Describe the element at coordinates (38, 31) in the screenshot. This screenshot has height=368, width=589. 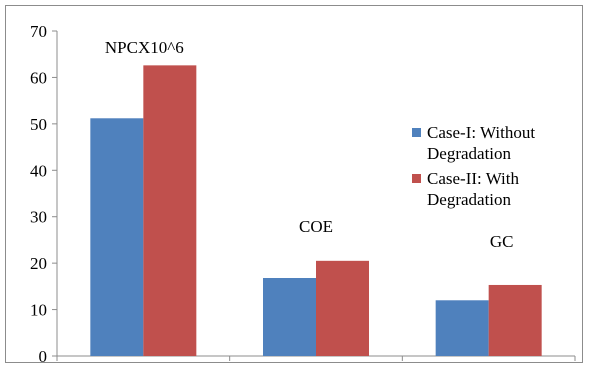
I see `y-tick-label: 70` at that location.